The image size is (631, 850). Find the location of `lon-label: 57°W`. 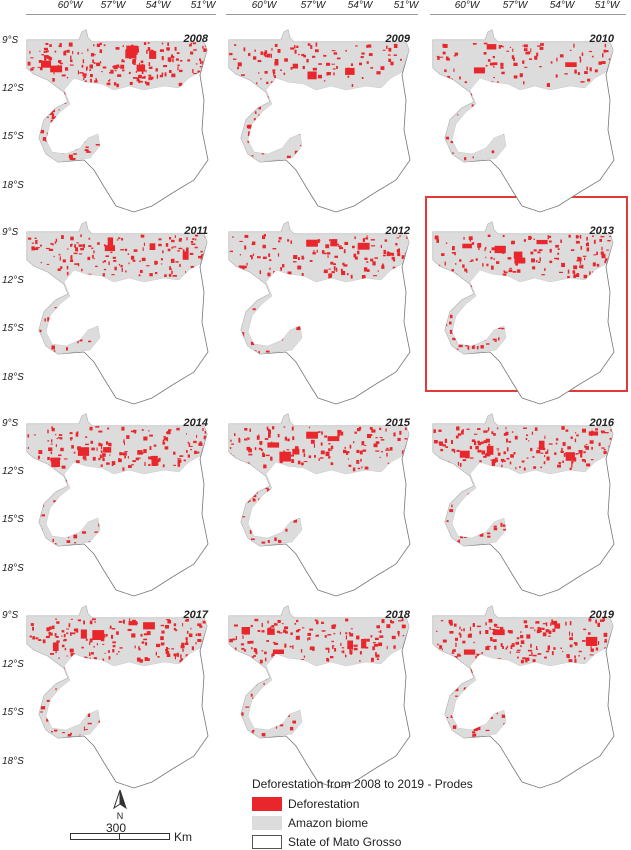

lon-label: 57°W is located at coordinates (313, 5).